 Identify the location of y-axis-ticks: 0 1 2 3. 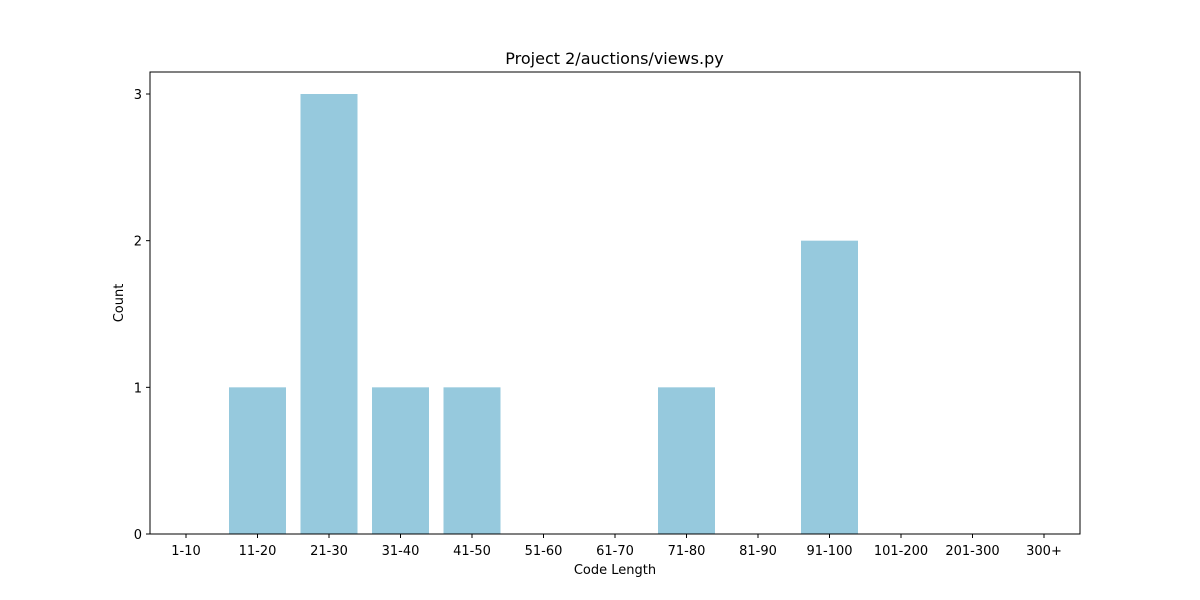
(142, 315).